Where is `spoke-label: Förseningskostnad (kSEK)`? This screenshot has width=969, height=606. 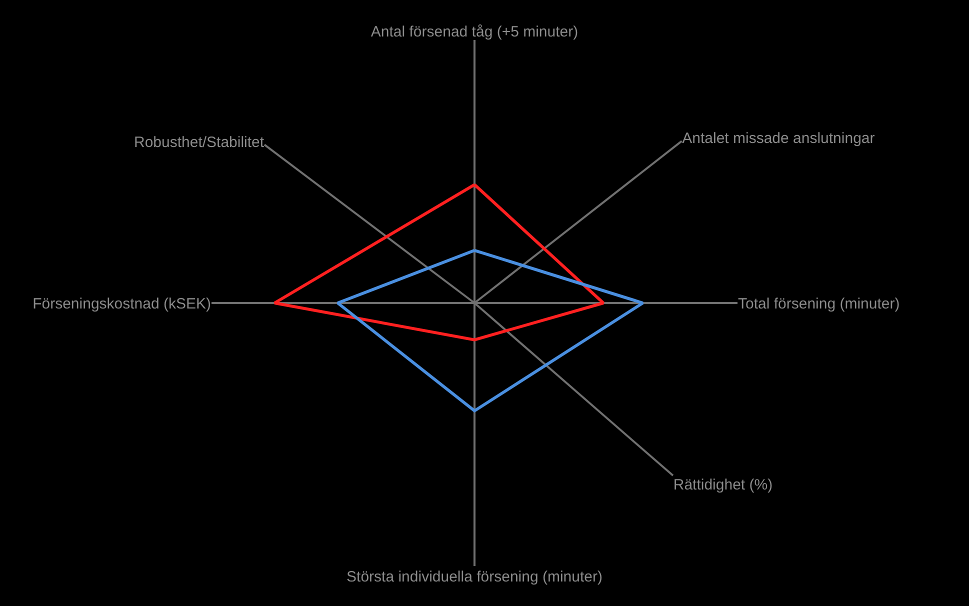 spoke-label: Förseningskostnad (kSEK) is located at coordinates (121, 303).